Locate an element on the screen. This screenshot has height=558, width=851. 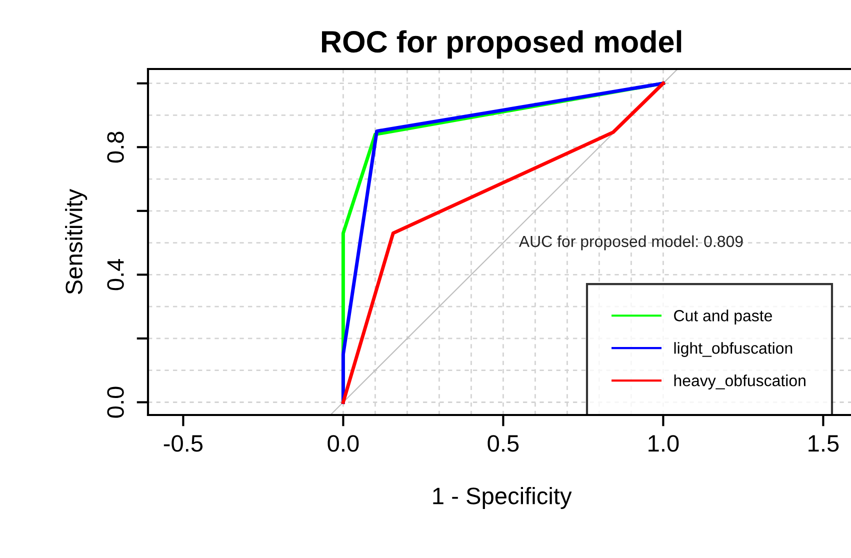
x-tick-label: 1.5 is located at coordinates (823, 443).